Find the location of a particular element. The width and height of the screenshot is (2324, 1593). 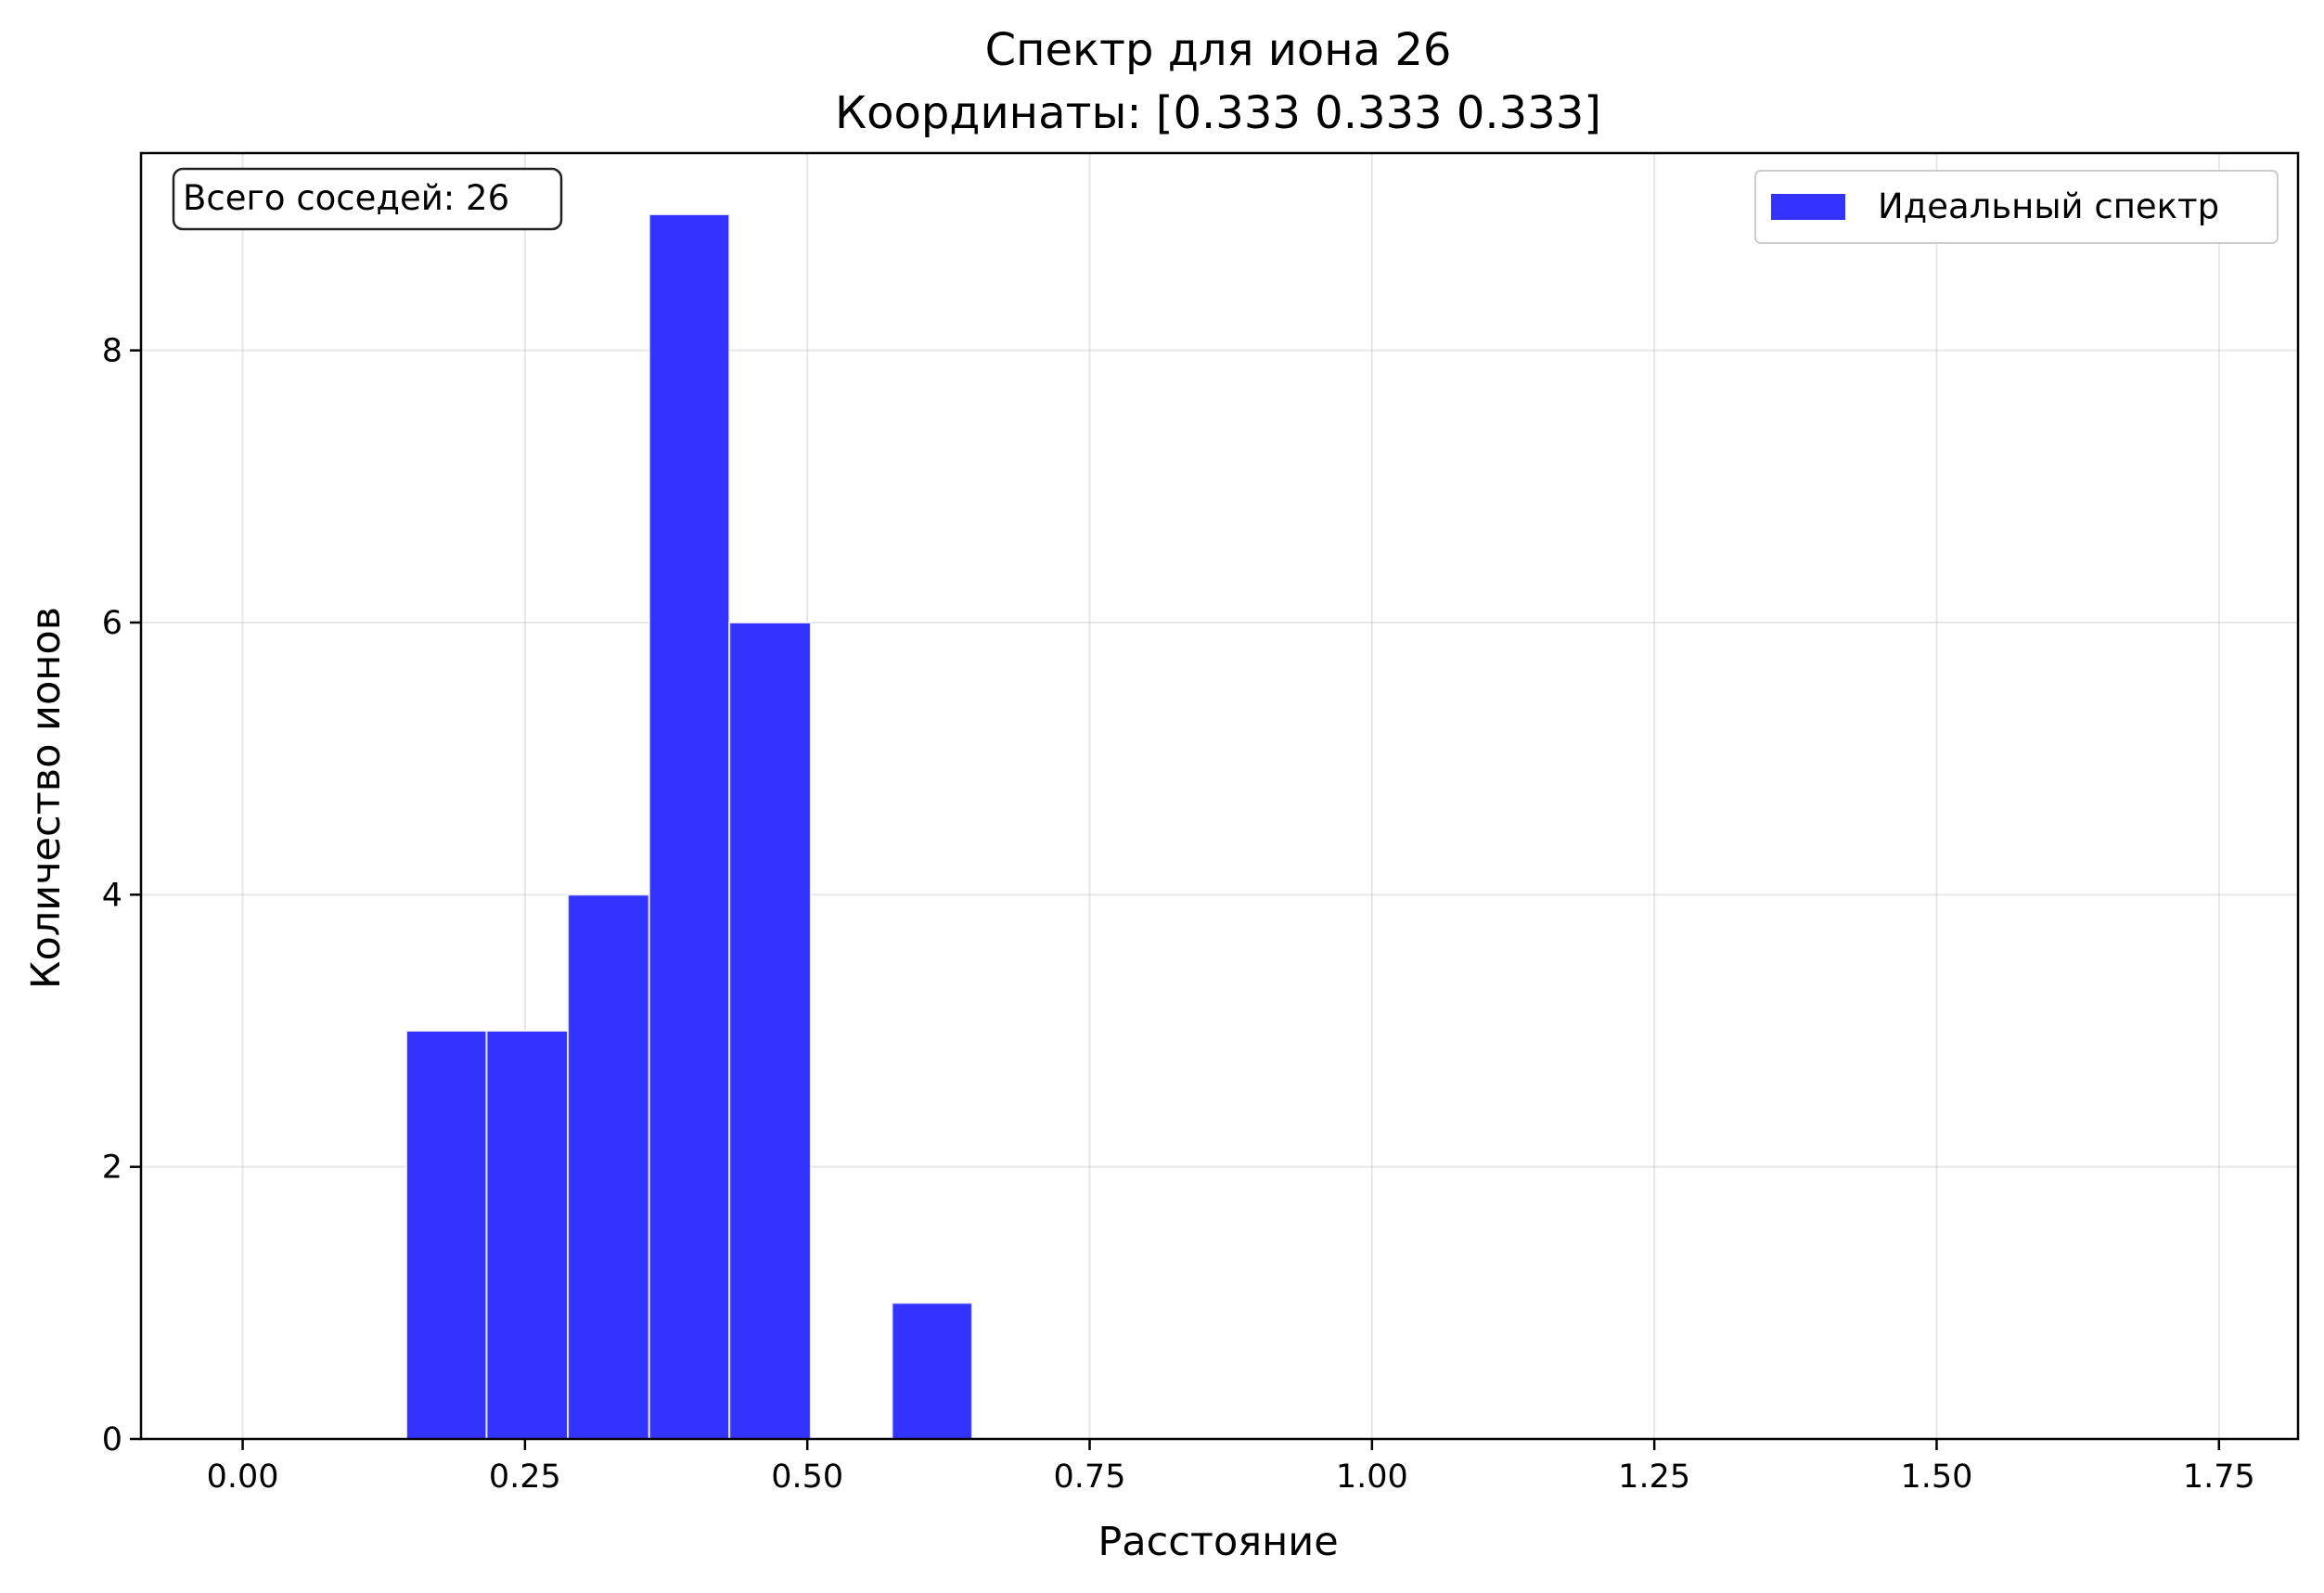

x-axis-ticks: 0.00 0.25 0.50 0.75 1.00 1.25 1.50 1.75 is located at coordinates (1231, 1467).